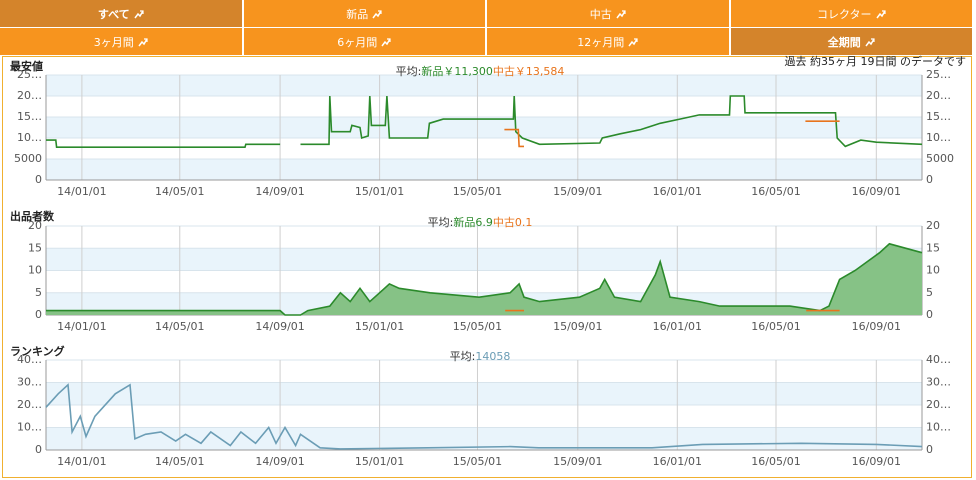 The height and width of the screenshot is (480, 976). Describe the element at coordinates (37, 351) in the screenshot. I see `chart-title: ランキング` at that location.